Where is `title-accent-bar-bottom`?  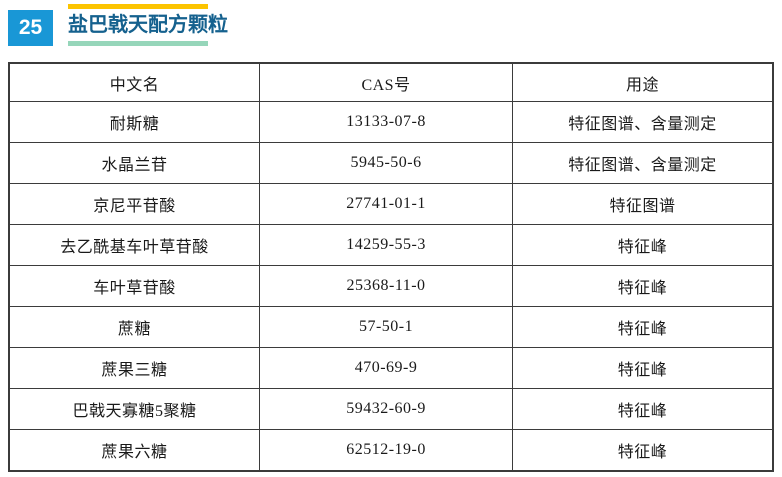 title-accent-bar-bottom is located at coordinates (138, 43).